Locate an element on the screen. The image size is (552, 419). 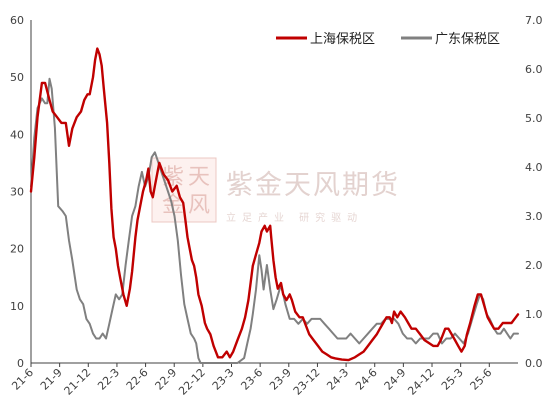
legend-label-shanghai: 上海保税区 is located at coordinates (342, 39).